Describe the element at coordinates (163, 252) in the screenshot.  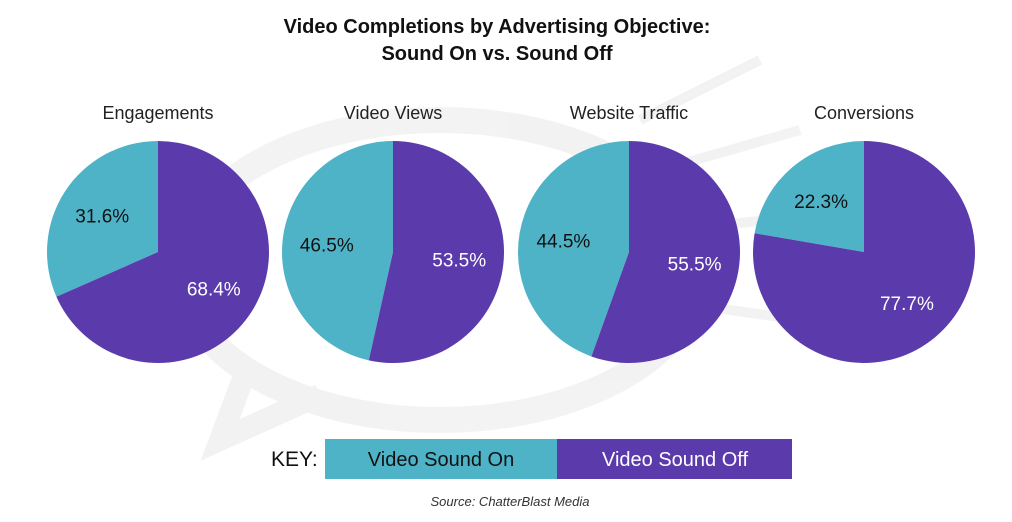
I see `slice-engagements-video-sound-off` at that location.